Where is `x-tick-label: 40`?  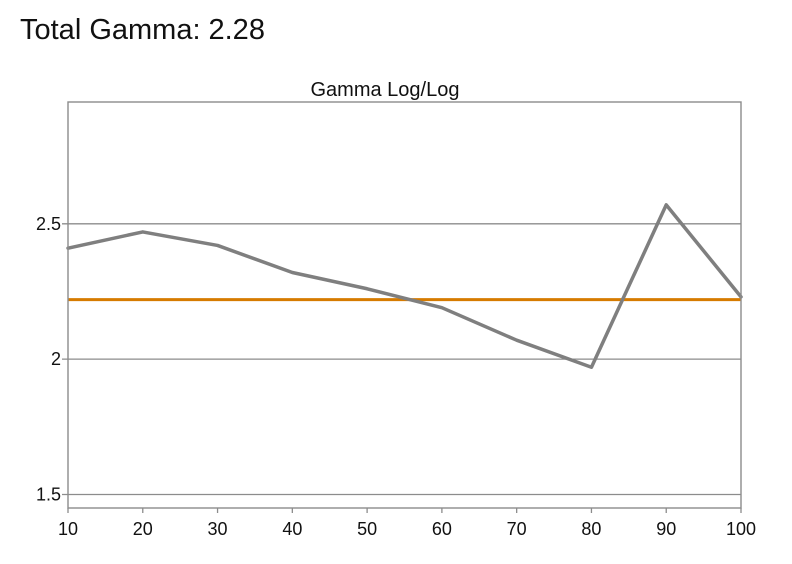
x-tick-label: 40 is located at coordinates (292, 529).